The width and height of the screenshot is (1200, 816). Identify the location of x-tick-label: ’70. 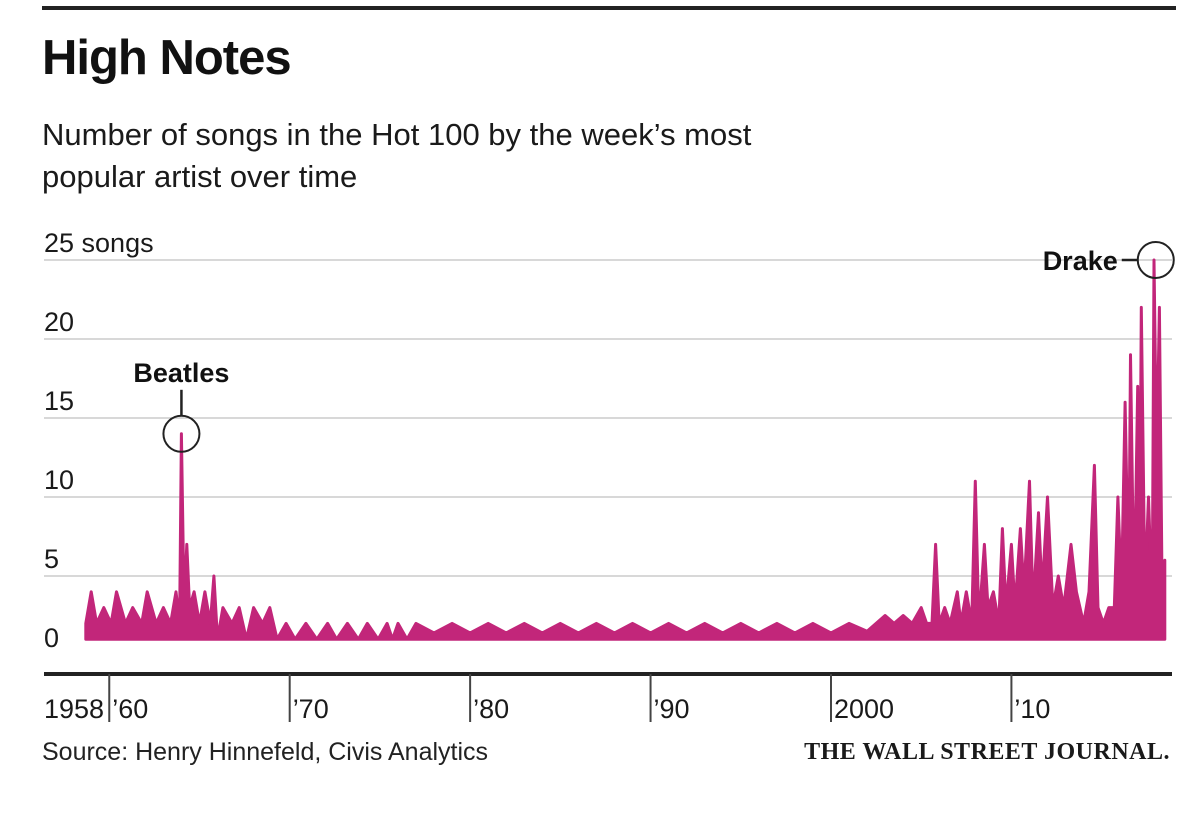
(311, 709).